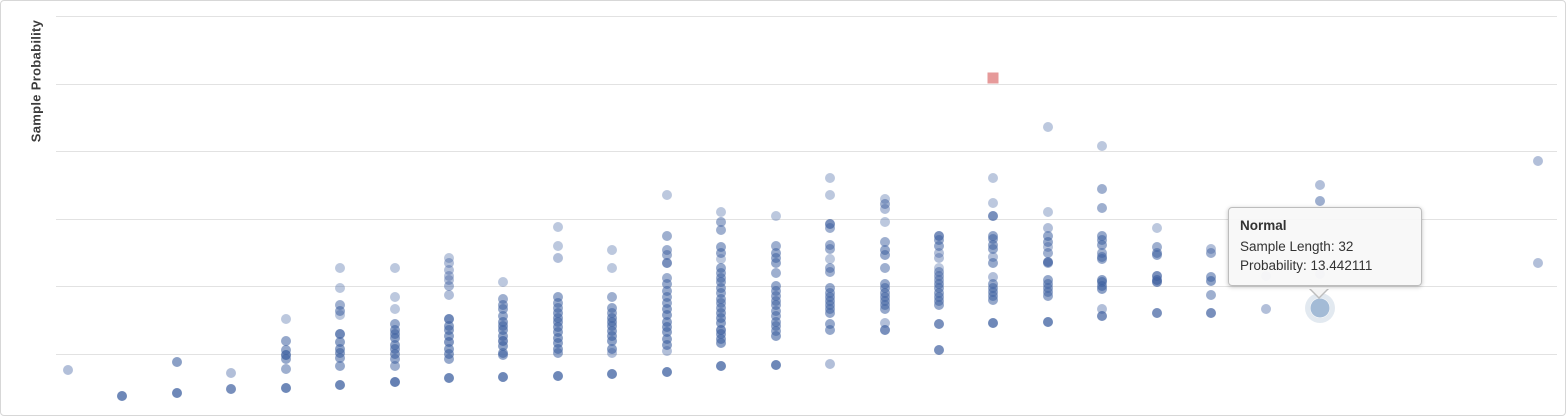 This screenshot has width=1566, height=416. Describe the element at coordinates (1320, 307) in the screenshot. I see `highlighted-point` at that location.